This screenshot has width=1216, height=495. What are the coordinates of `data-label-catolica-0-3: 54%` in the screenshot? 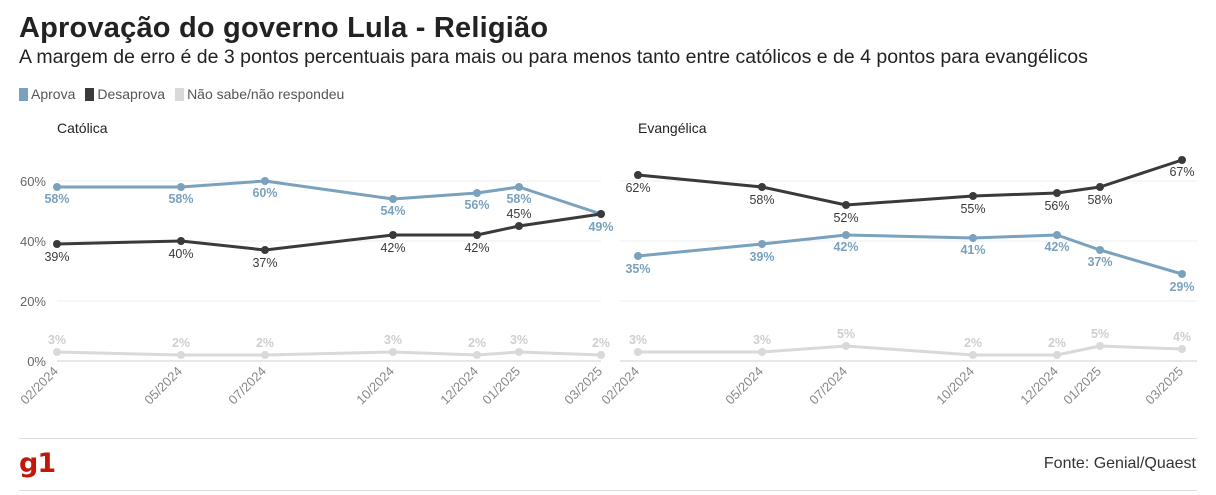 It's located at (392, 211).